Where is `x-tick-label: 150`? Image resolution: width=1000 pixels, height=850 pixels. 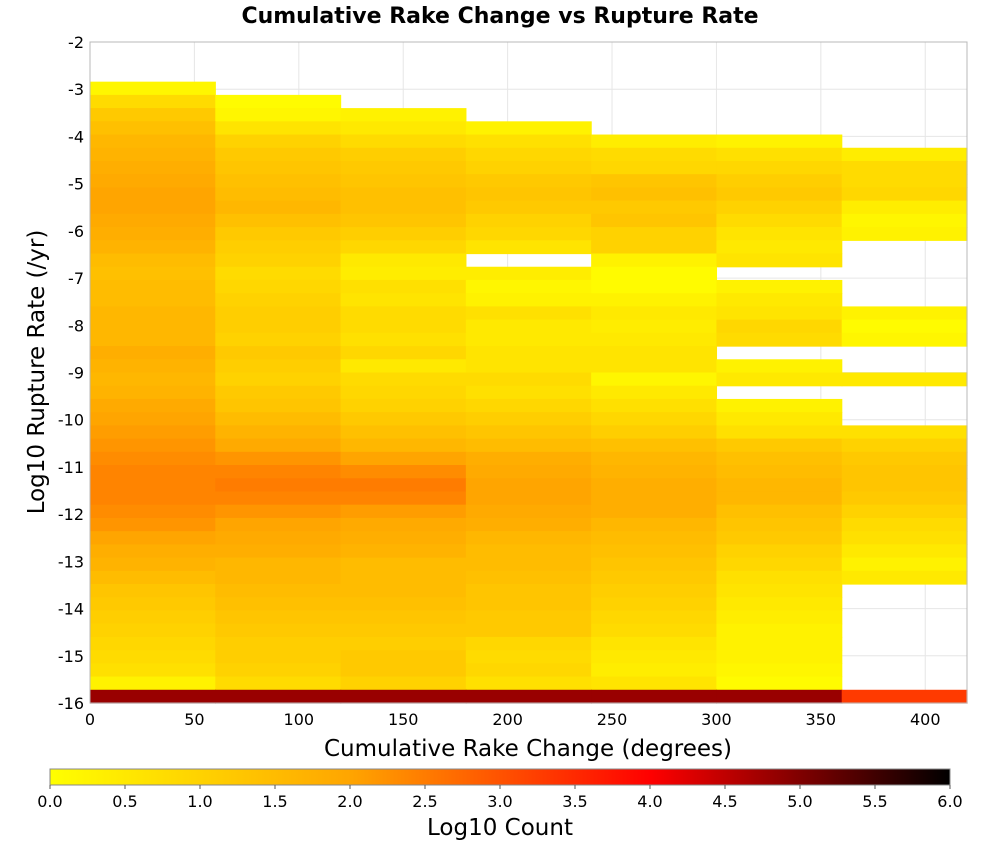 x-tick-label: 150 is located at coordinates (403, 719).